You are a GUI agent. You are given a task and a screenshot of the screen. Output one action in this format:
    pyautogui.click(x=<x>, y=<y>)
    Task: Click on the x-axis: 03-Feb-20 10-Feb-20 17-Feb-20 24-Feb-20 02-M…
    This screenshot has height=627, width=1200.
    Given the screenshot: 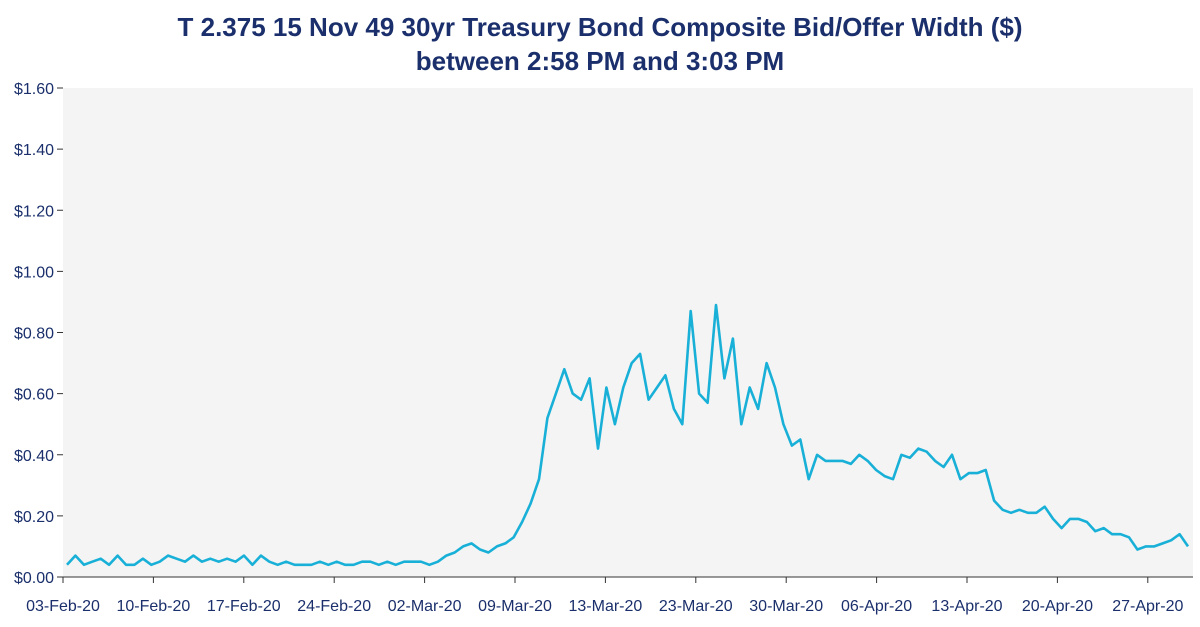 What is the action you would take?
    pyautogui.click(x=609, y=595)
    